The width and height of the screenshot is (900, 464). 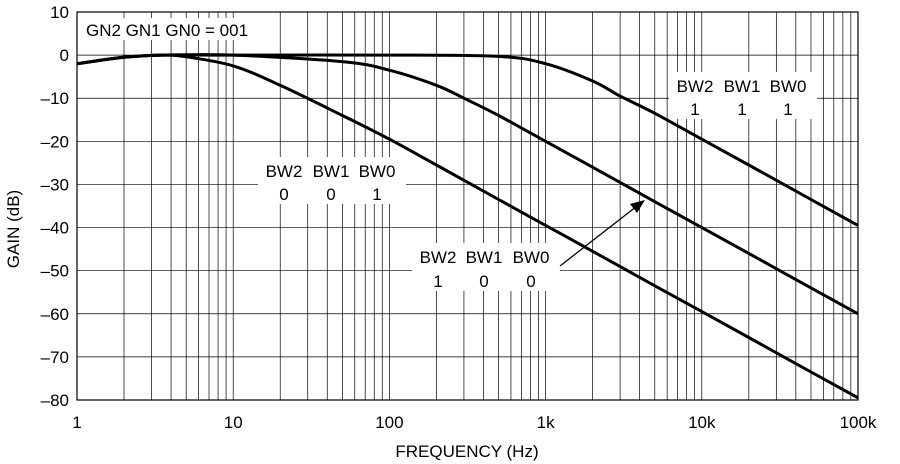 What do you see at coordinates (702, 422) in the screenshot?
I see `x-tick-label: 10k` at bounding box center [702, 422].